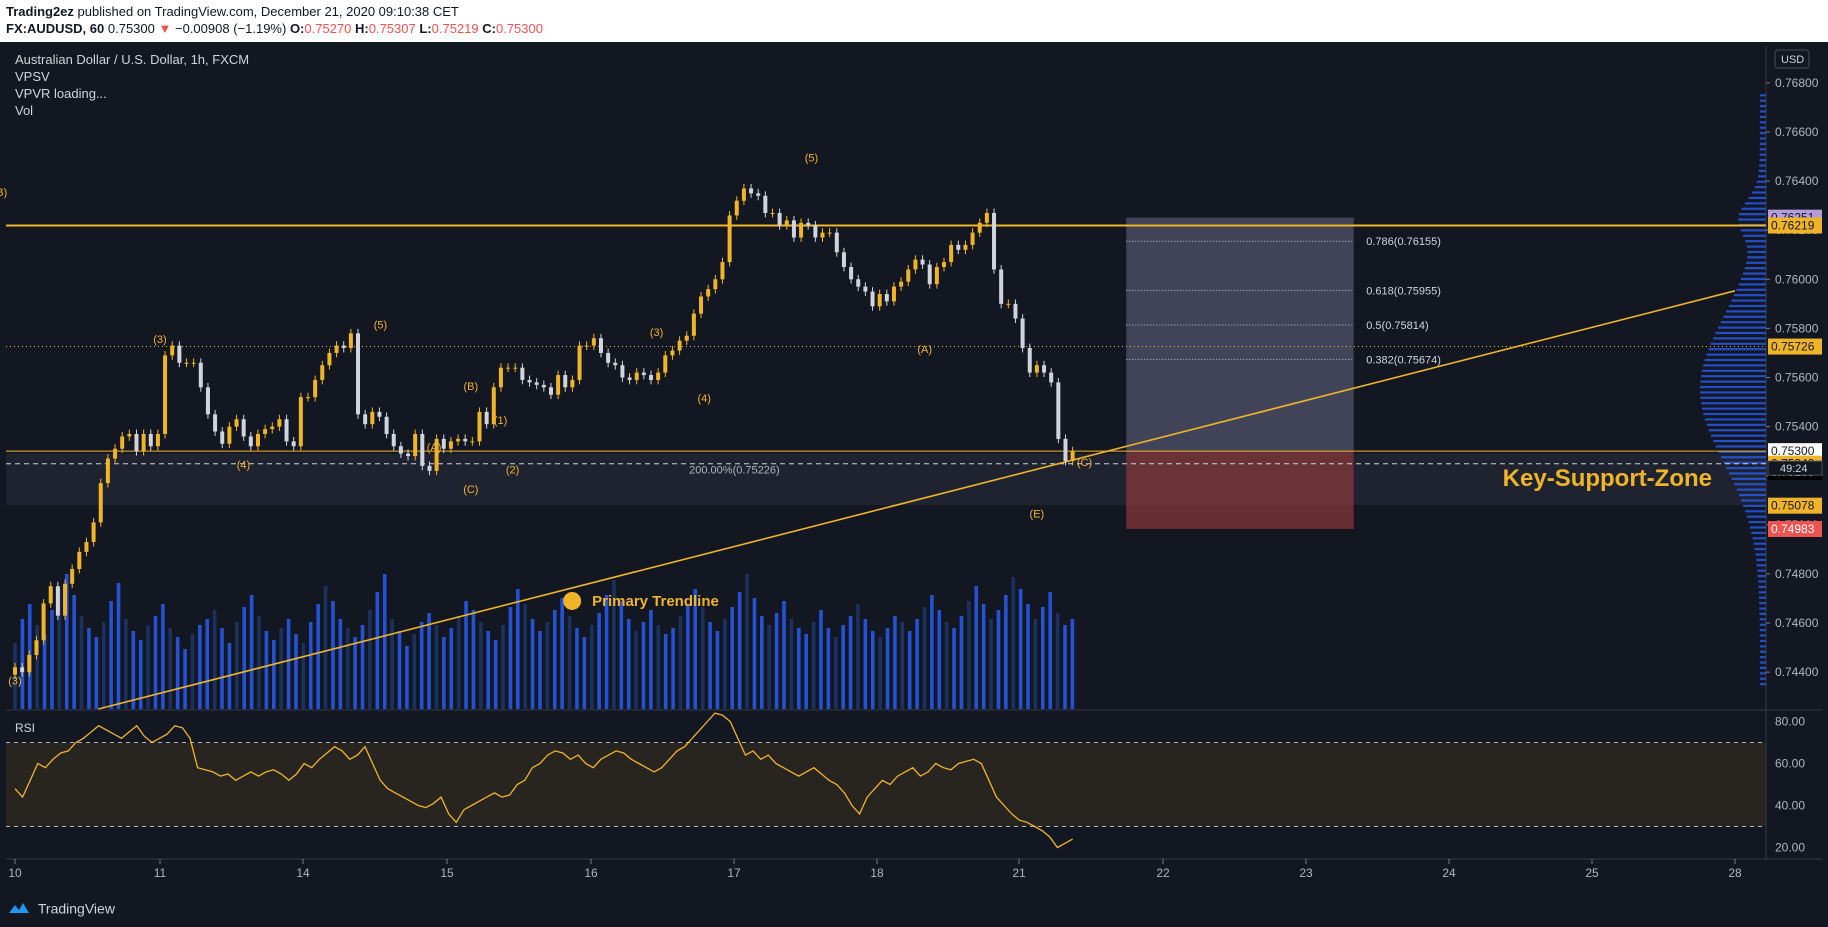  What do you see at coordinates (1793, 529) in the screenshot?
I see `price-tag-text: 0.74983` at bounding box center [1793, 529].